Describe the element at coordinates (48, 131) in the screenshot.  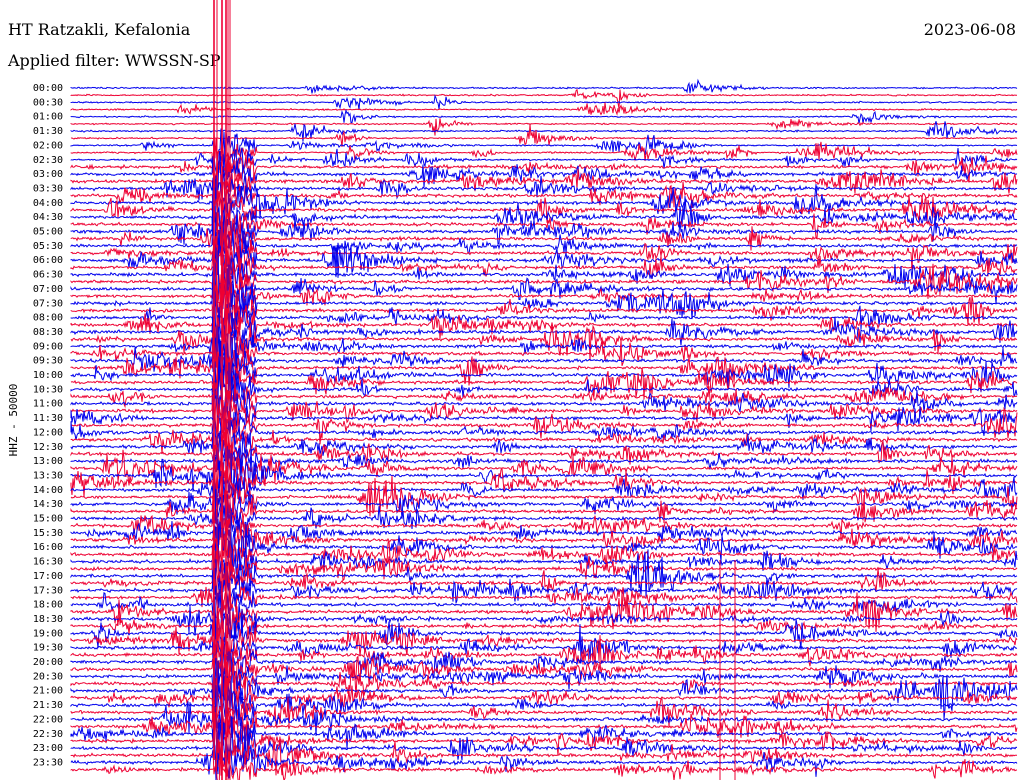
I see `time-tick-label: 01:30` at that location.